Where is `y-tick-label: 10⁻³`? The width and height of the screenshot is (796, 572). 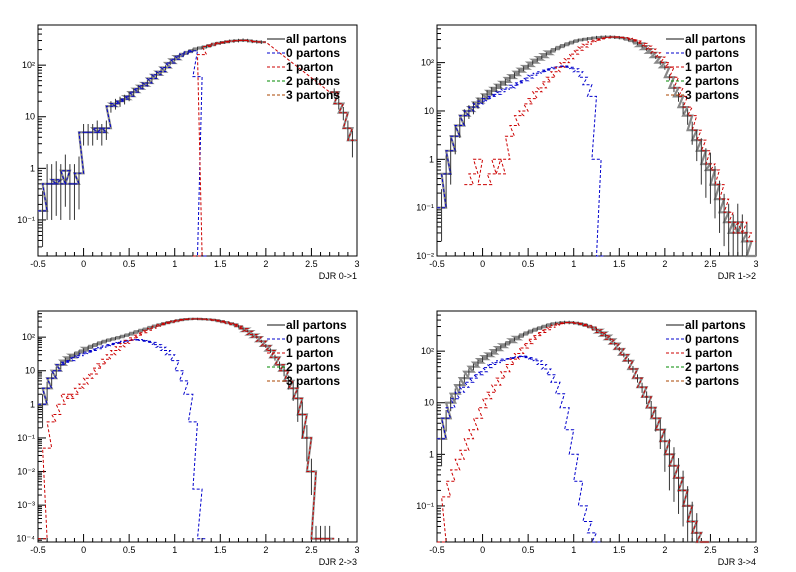 y-tick-label: 10⁻³ is located at coordinates (26, 505).